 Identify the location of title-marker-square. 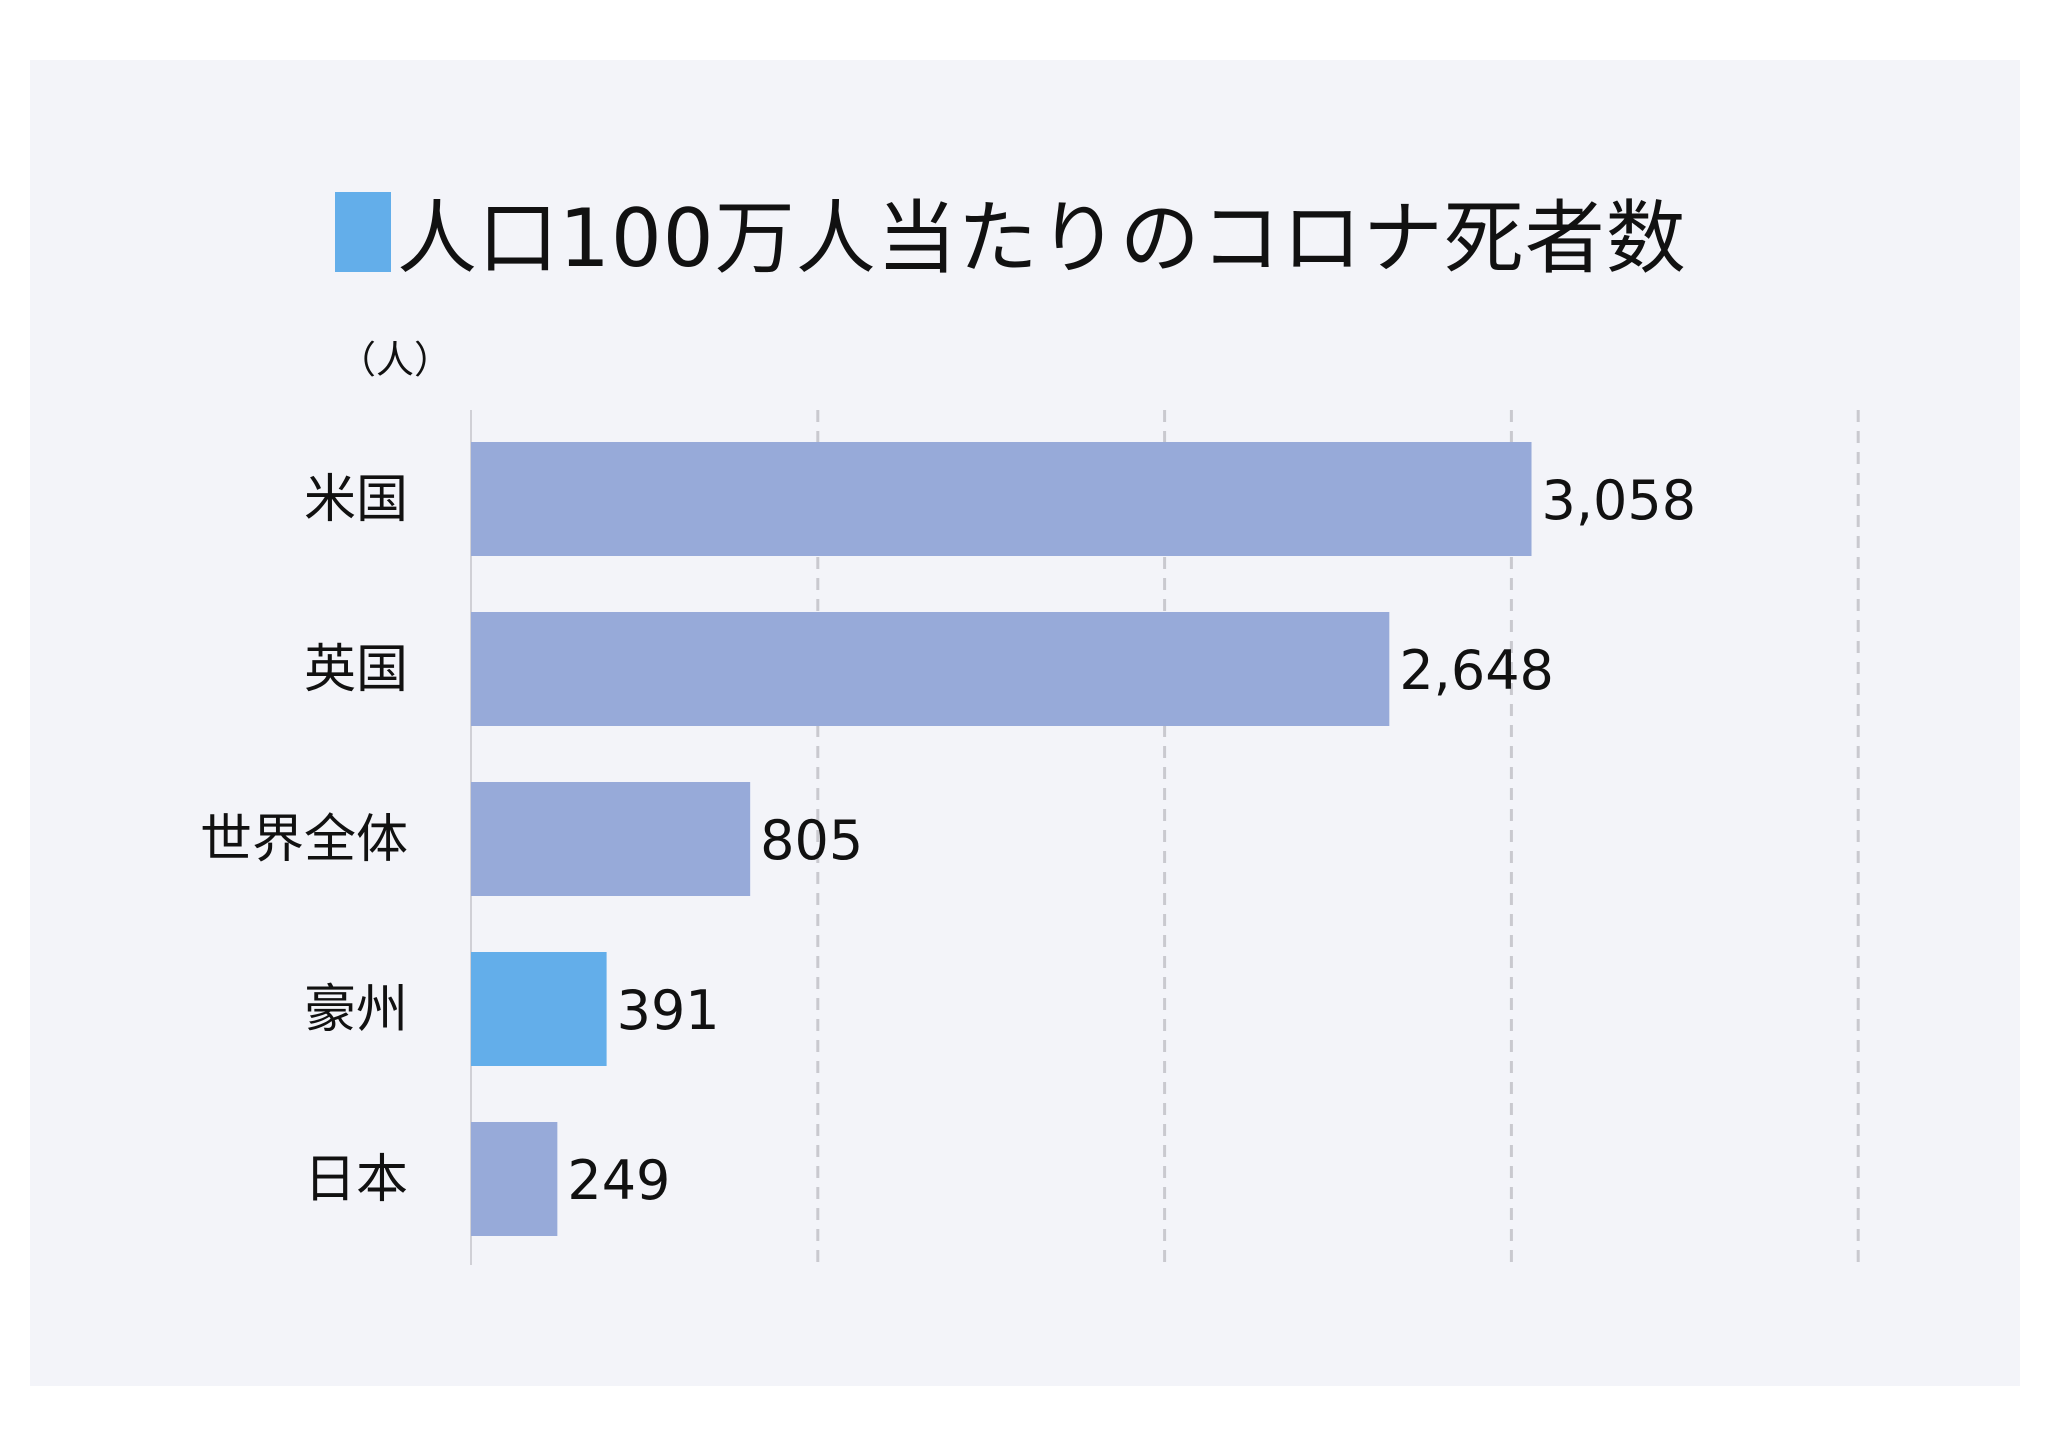
(363, 232).